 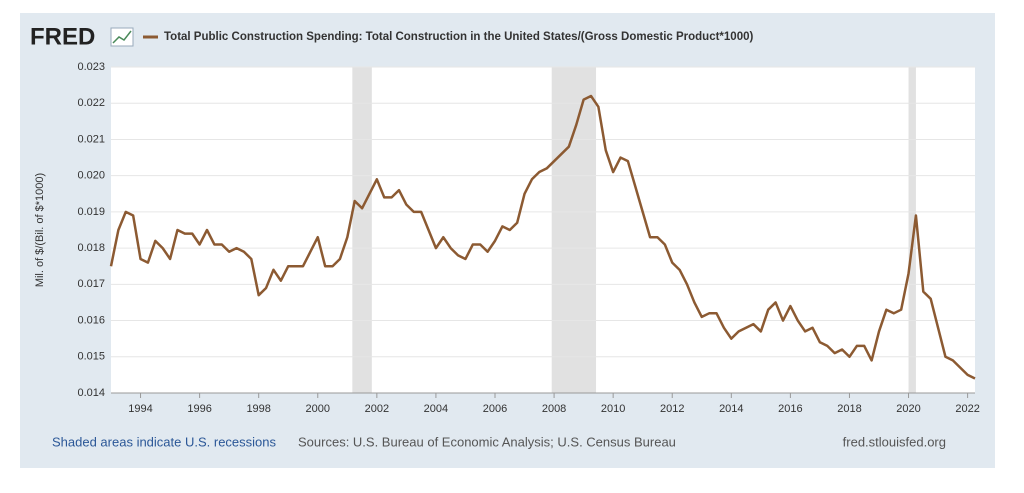 I want to click on legend-label: Total Public Construction Spending, so click(x=458, y=37).